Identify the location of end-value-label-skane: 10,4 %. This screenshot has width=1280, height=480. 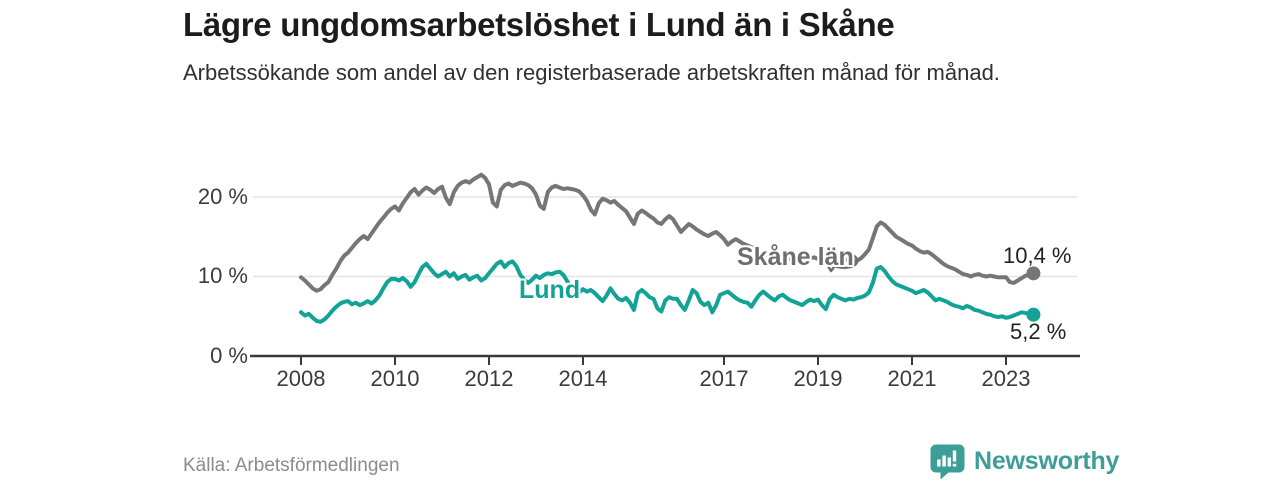
(1037, 255).